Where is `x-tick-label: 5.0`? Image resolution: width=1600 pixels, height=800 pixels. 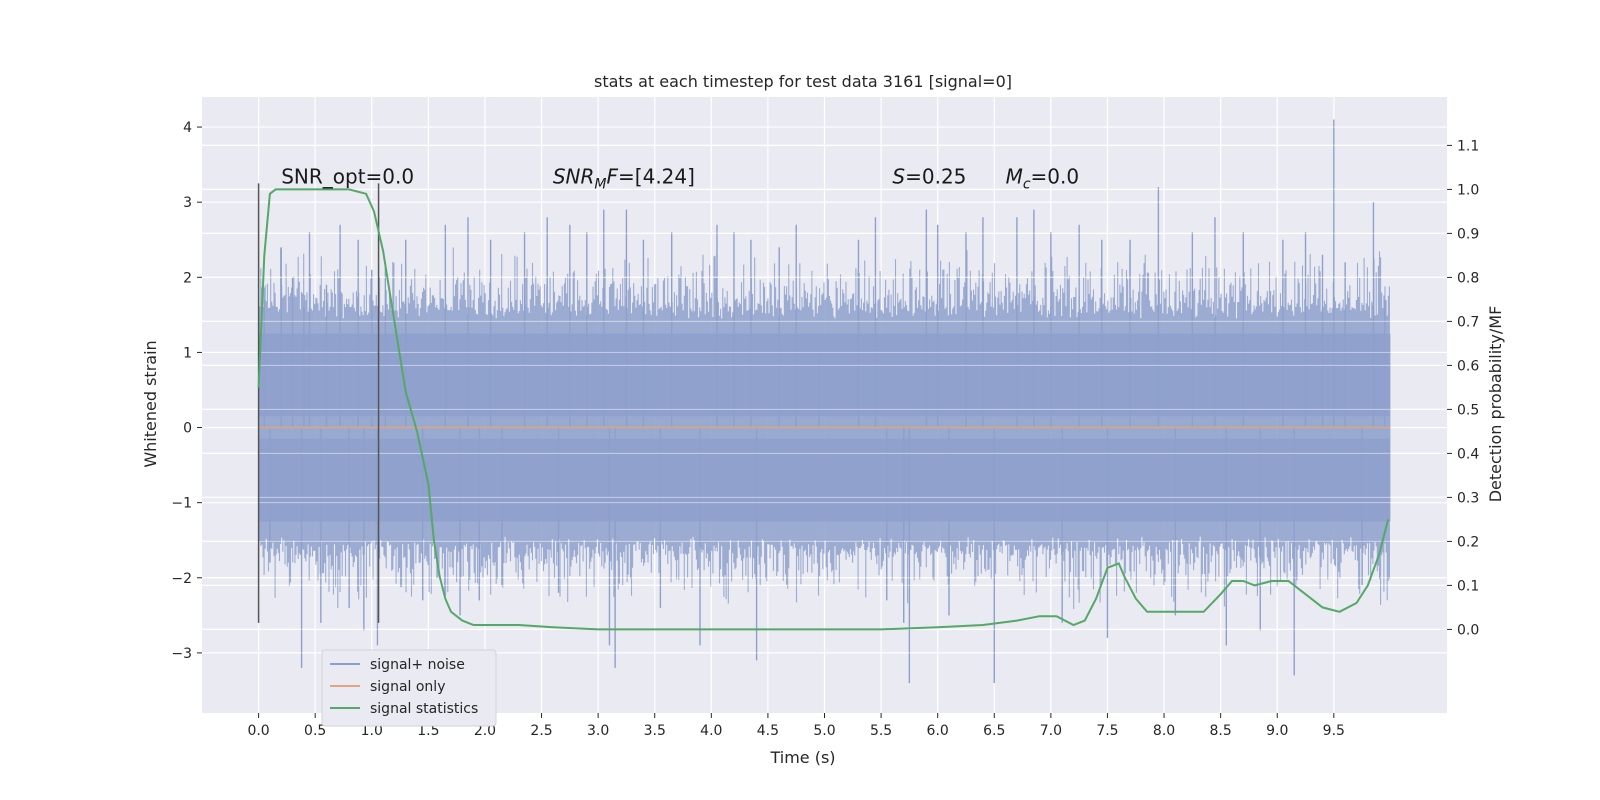 x-tick-label: 5.0 is located at coordinates (824, 731).